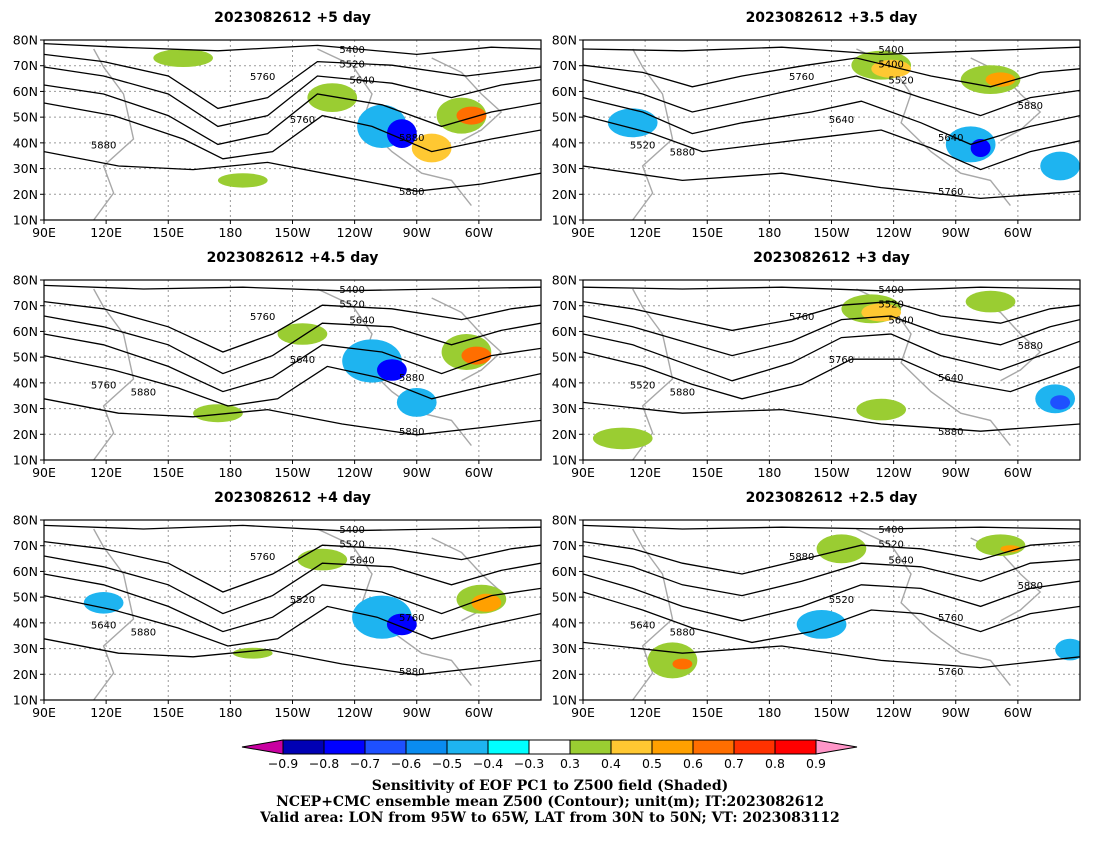 Image resolution: width=1100 pixels, height=854 pixels. Describe the element at coordinates (611, 763) in the screenshot. I see `colorbar-label: 0.4` at that location.